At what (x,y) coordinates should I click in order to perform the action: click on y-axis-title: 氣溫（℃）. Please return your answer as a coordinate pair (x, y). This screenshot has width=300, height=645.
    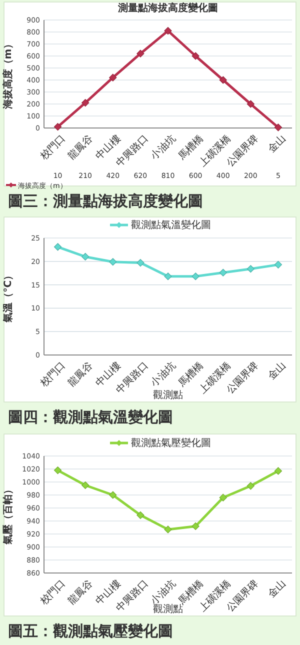
    Looking at the image, I should click on (8, 297).